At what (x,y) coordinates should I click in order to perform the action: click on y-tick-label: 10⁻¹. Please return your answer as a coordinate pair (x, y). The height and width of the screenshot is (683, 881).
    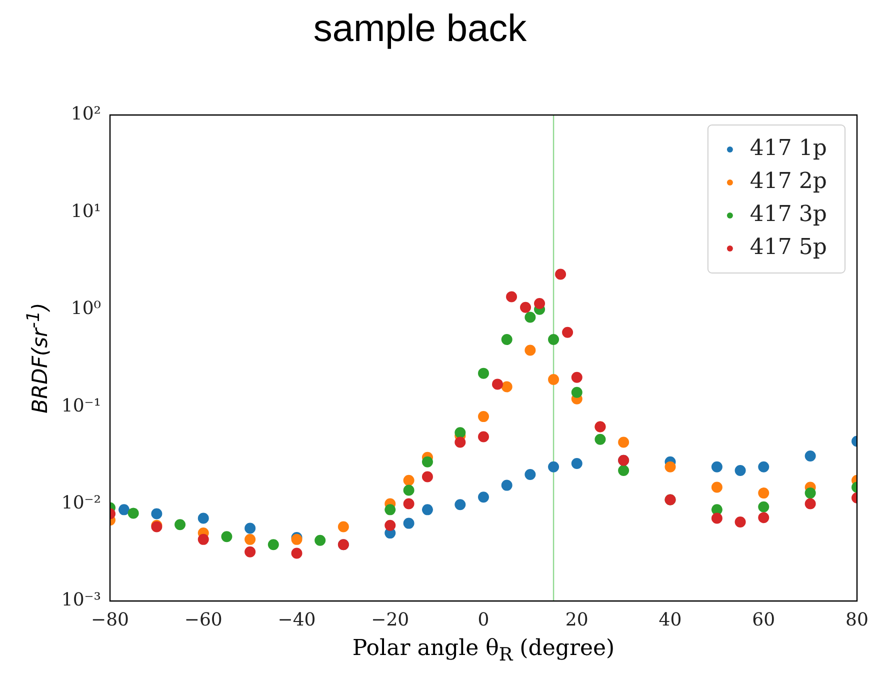
    Looking at the image, I should click on (81, 405).